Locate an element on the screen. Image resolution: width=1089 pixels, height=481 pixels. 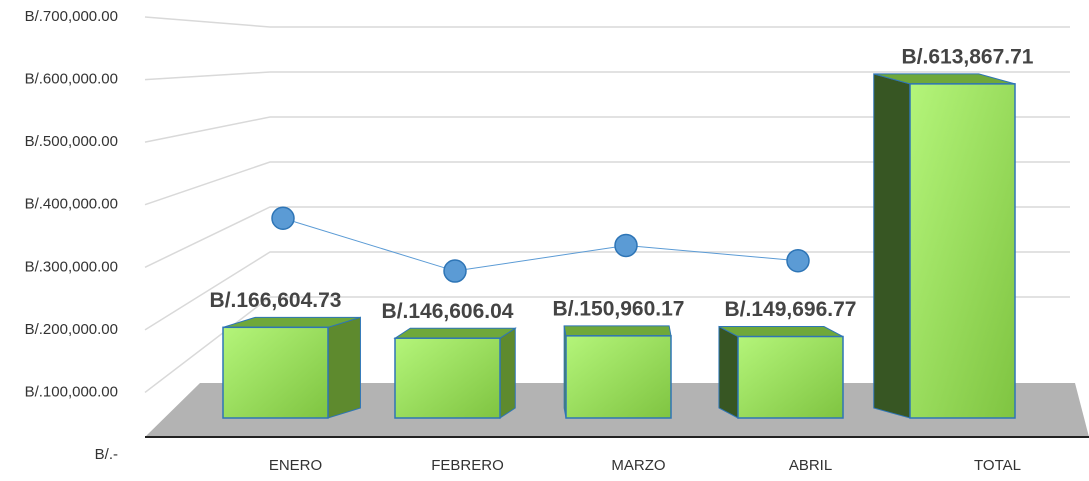
y-tick-label: B/.500,000.00 is located at coordinates (71, 141).